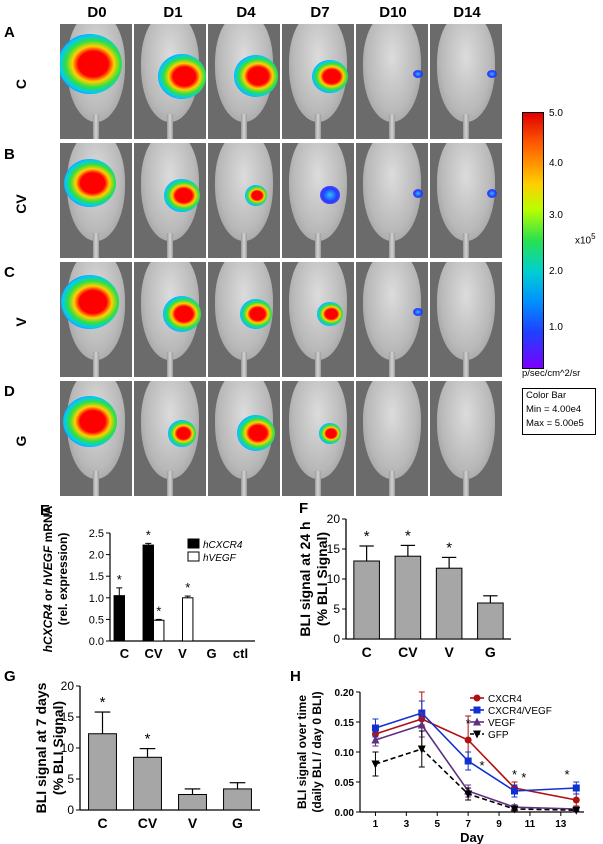  Describe the element at coordinates (193, 543) in the screenshot. I see `legend-swatch` at that location.